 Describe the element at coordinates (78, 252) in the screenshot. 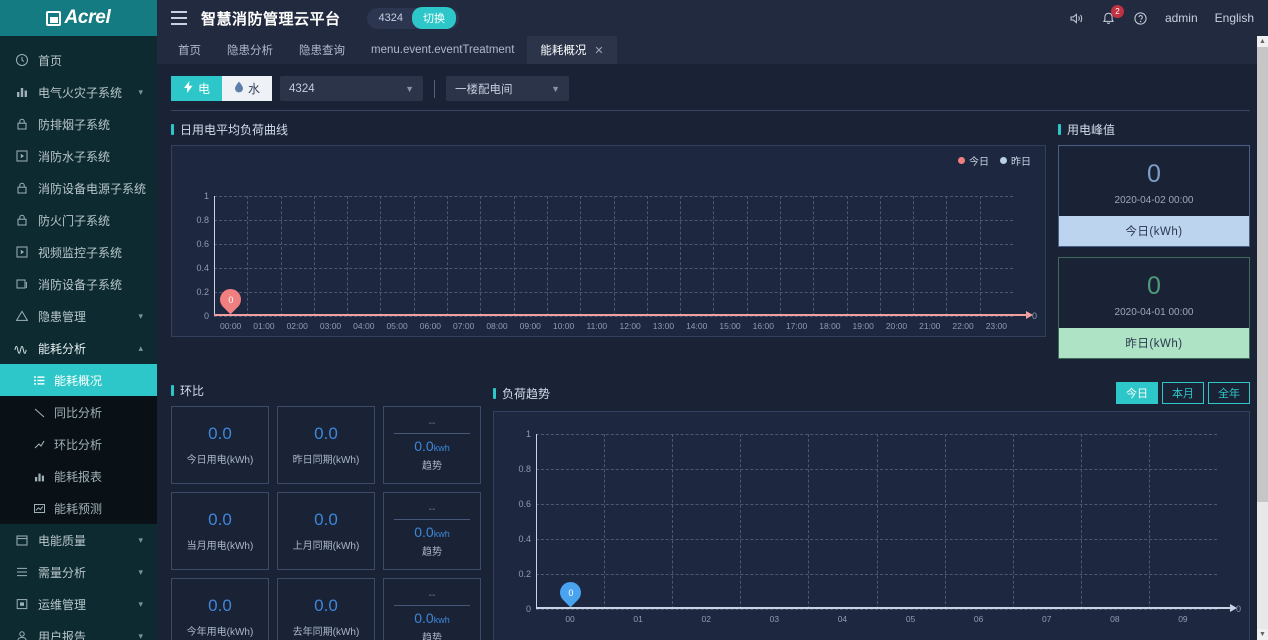

I see `sidebar-item-video-monitor: 视频监控子系统` at that location.